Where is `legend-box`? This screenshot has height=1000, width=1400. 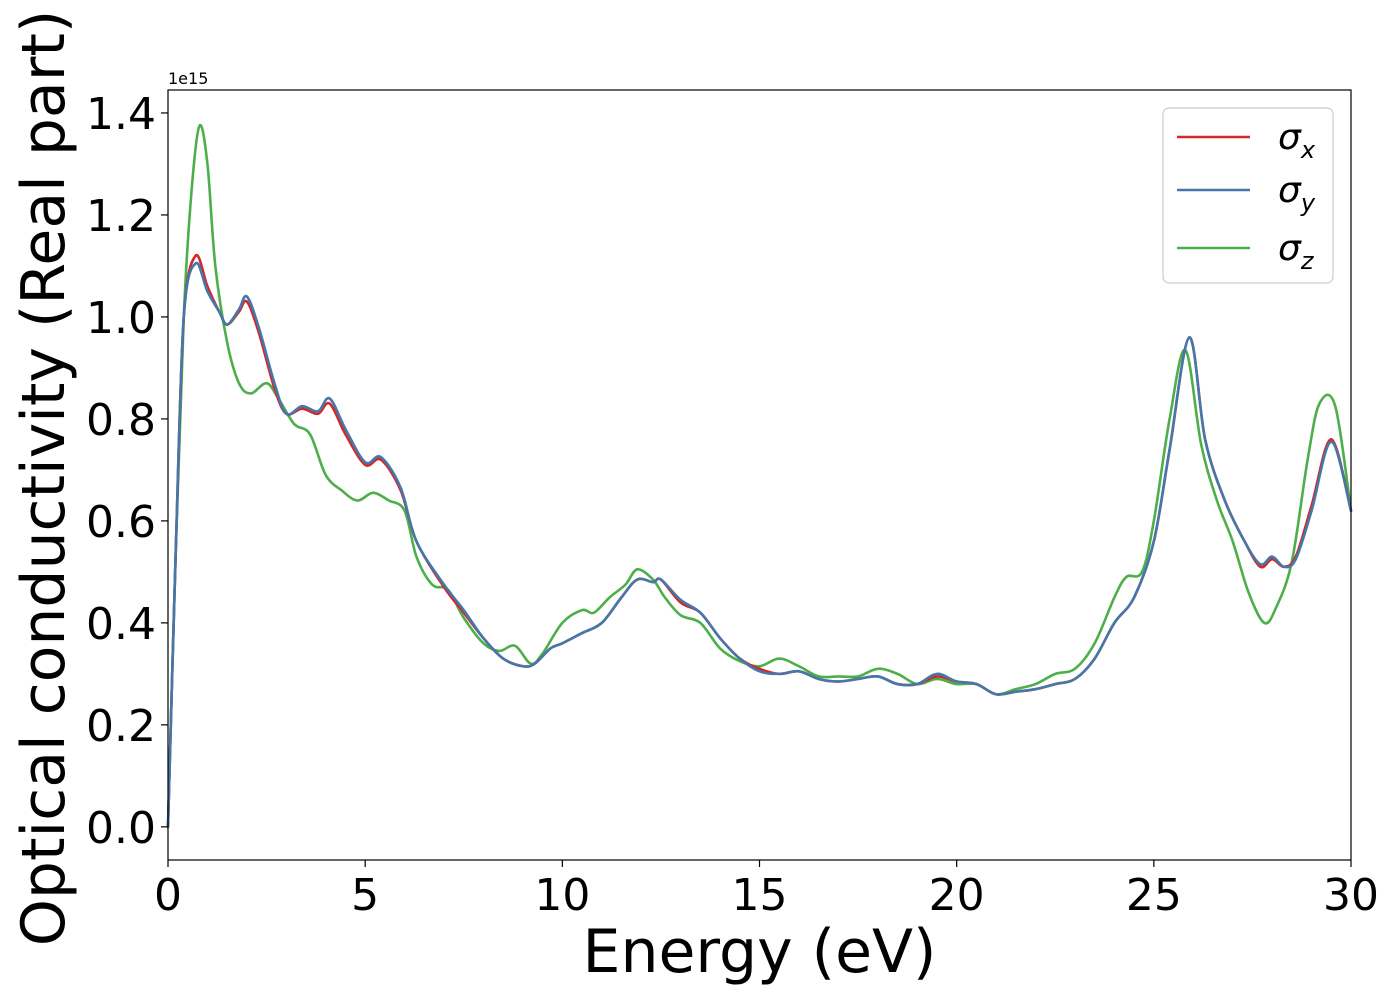 legend-box is located at coordinates (1248, 195).